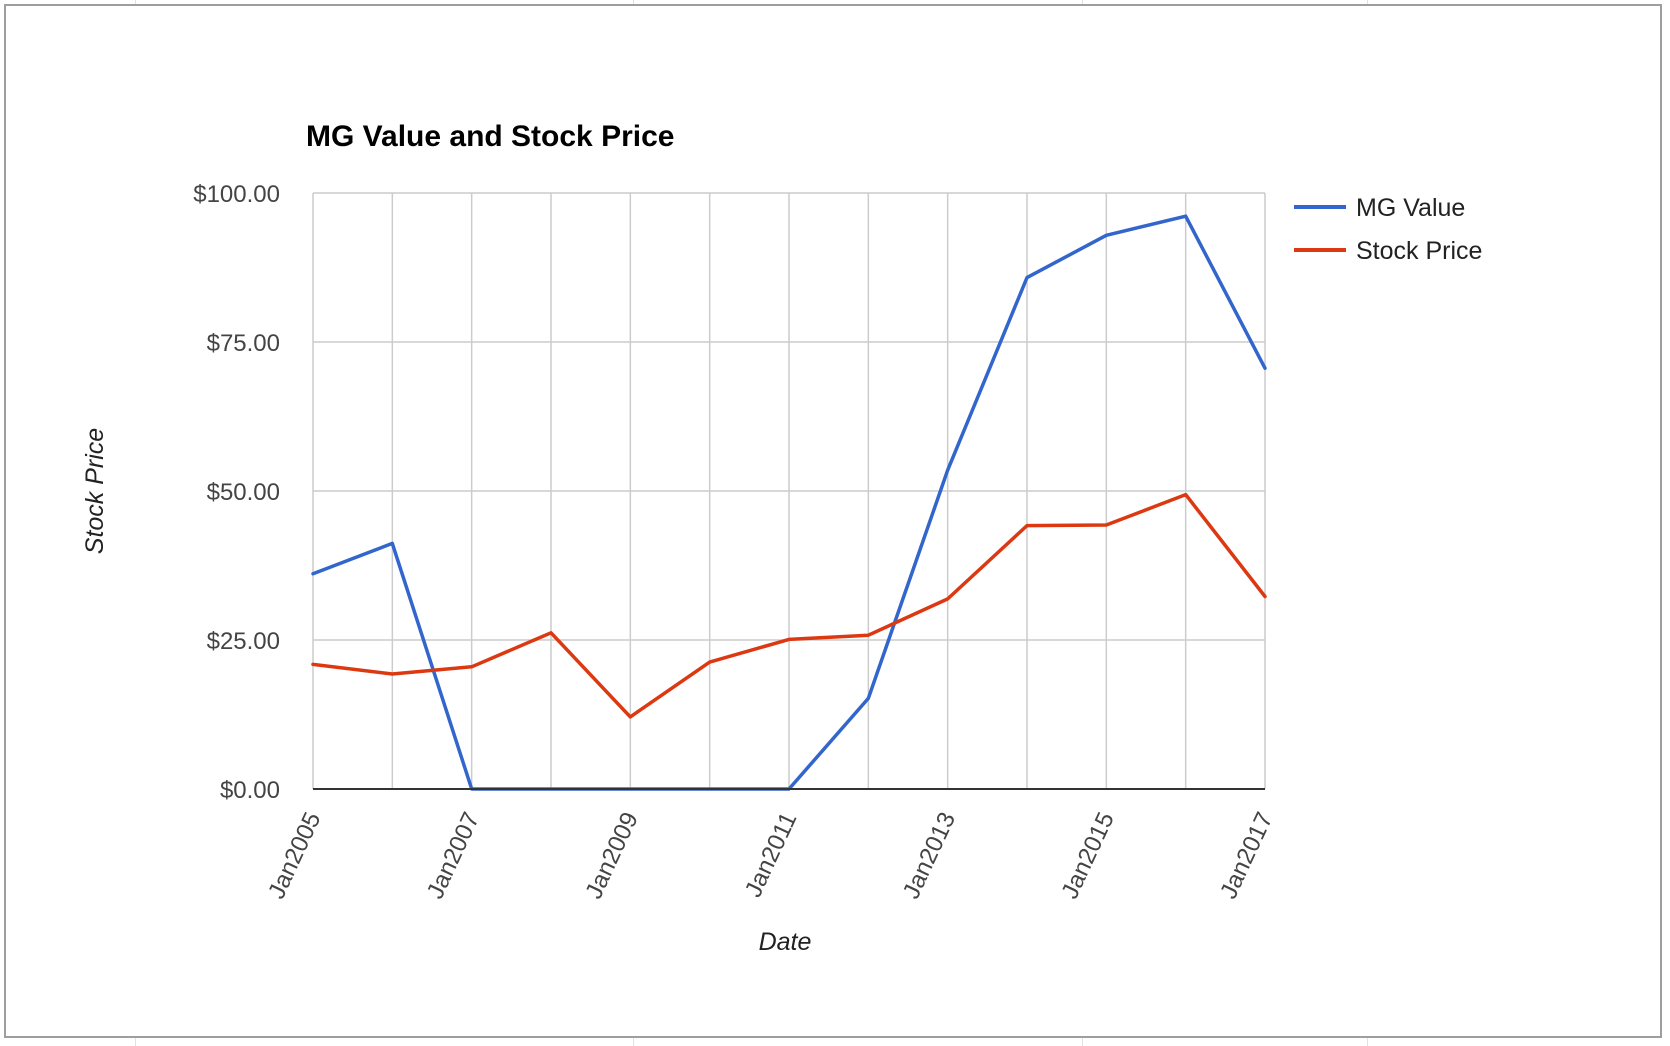 The height and width of the screenshot is (1046, 1670). I want to click on y-axis-title: Stock Price, so click(95, 491).